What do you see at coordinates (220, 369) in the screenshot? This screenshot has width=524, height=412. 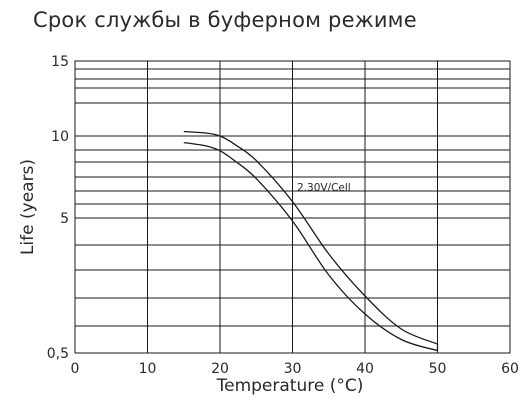 I see `x-tick-label-2: 20` at bounding box center [220, 369].